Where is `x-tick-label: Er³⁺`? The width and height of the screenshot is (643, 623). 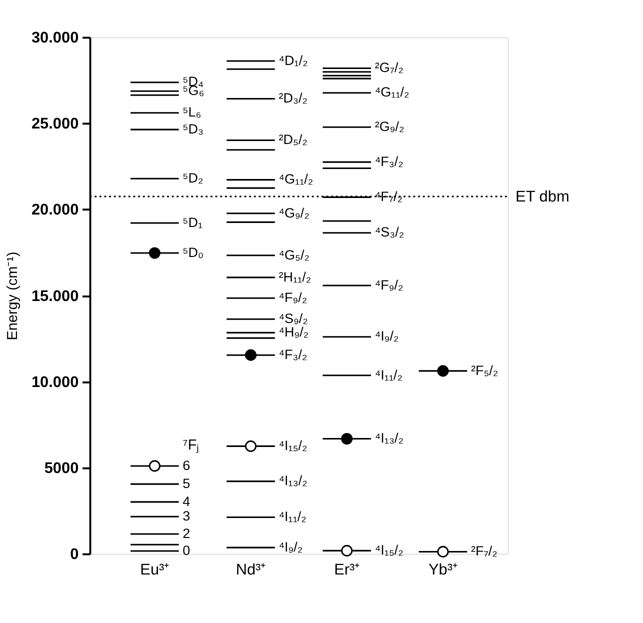 x-tick-label: Er³⁺ is located at coordinates (347, 570).